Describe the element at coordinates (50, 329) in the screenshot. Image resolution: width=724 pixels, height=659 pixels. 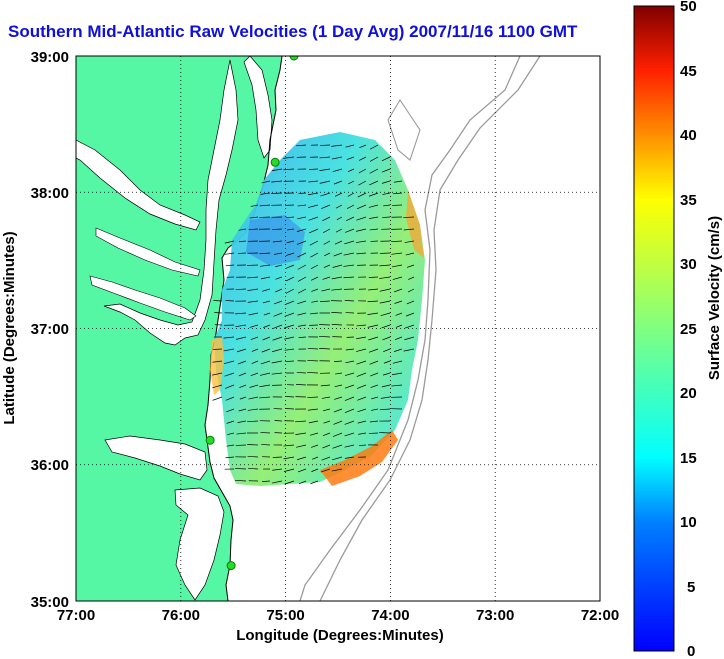
I see `y-tick-label: 37:00` at that location.